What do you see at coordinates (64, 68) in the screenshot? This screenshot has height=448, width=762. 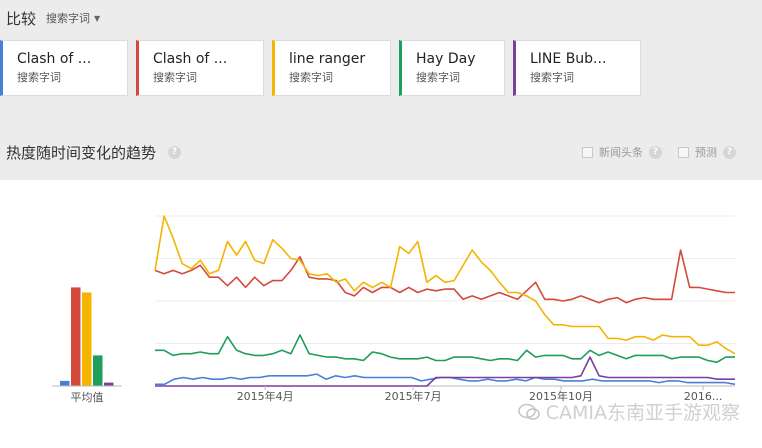 I see `term-card-1: Clash of ... 搜索字词` at bounding box center [64, 68].